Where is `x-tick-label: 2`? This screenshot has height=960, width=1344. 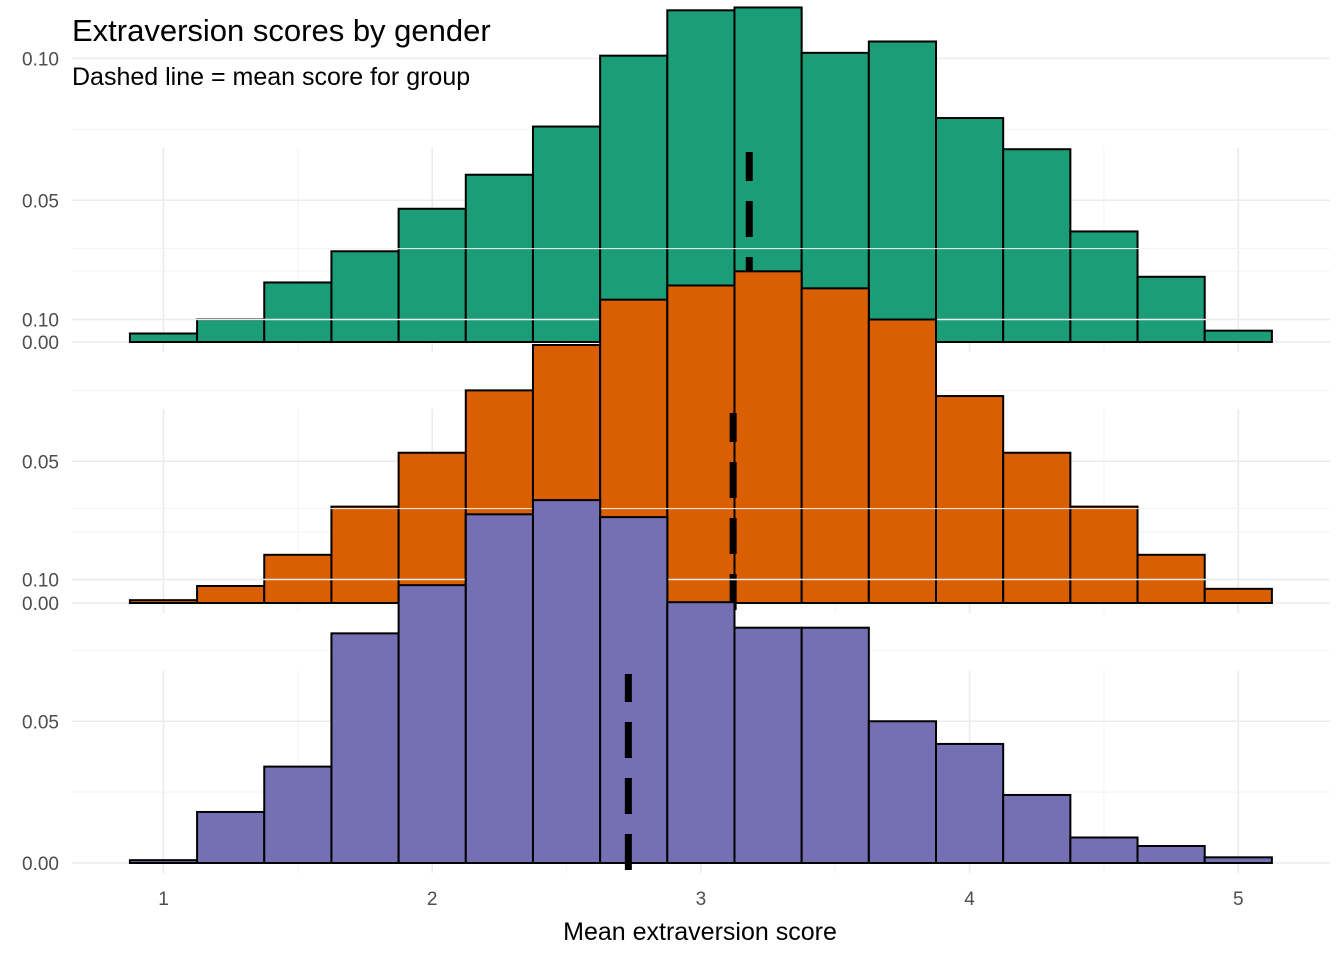
x-tick-label: 2 is located at coordinates (432, 899).